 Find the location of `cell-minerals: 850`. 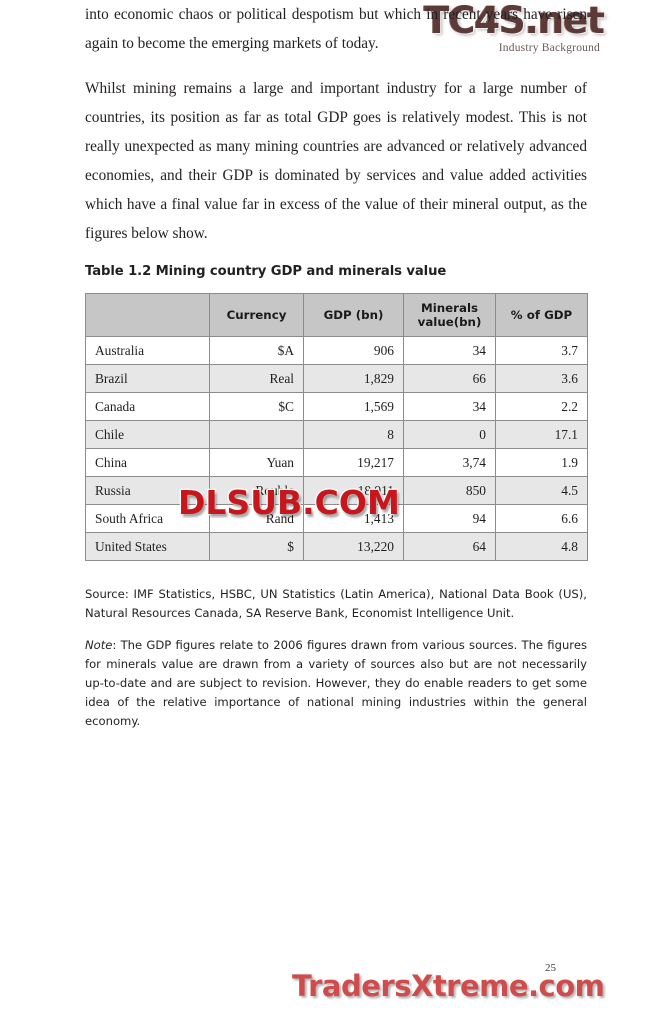

cell-minerals: 850 is located at coordinates (449, 490).